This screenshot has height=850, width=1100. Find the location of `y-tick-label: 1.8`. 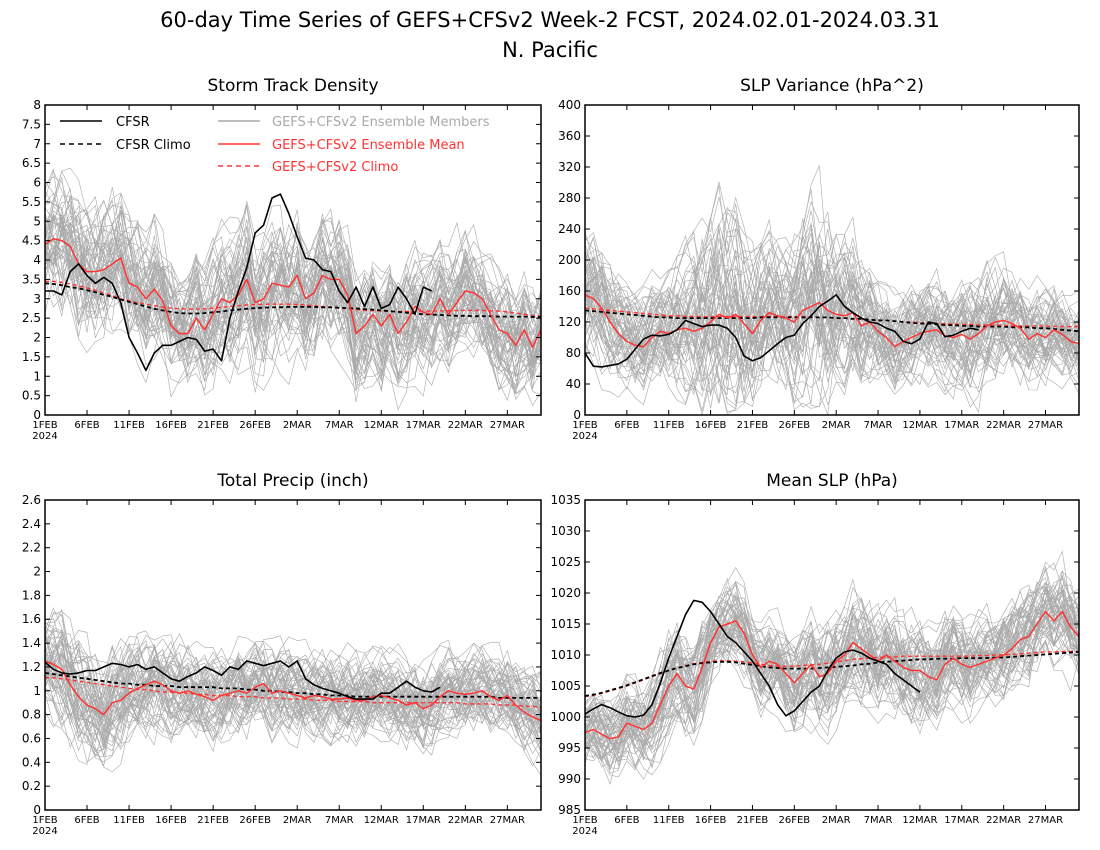

y-tick-label: 1.8 is located at coordinates (31, 595).